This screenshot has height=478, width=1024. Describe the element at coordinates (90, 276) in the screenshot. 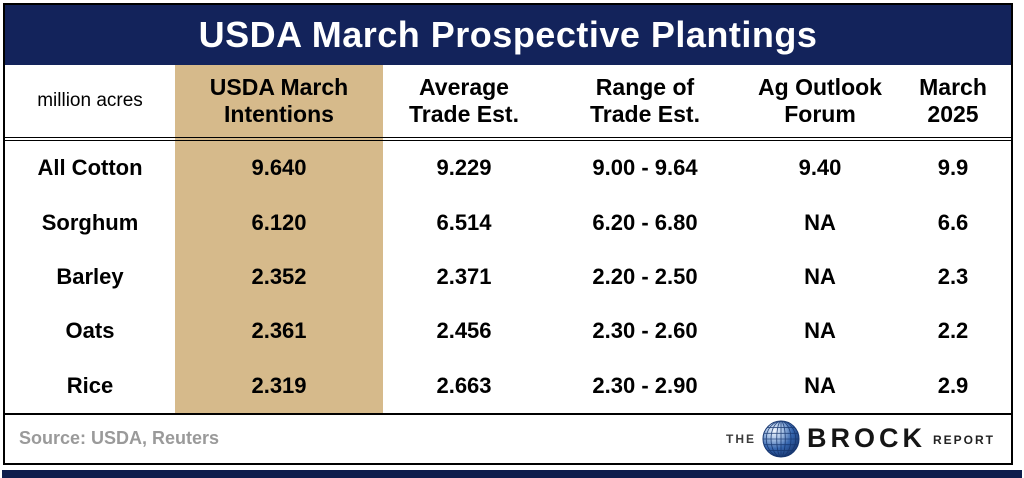

I see `commodity-label: Barley` at that location.